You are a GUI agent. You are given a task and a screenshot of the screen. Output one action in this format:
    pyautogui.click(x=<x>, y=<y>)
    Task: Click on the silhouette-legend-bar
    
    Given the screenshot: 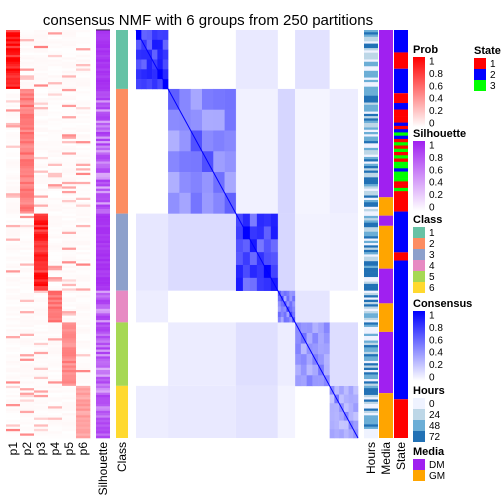 What is the action you would take?
    pyautogui.click(x=419, y=176)
    